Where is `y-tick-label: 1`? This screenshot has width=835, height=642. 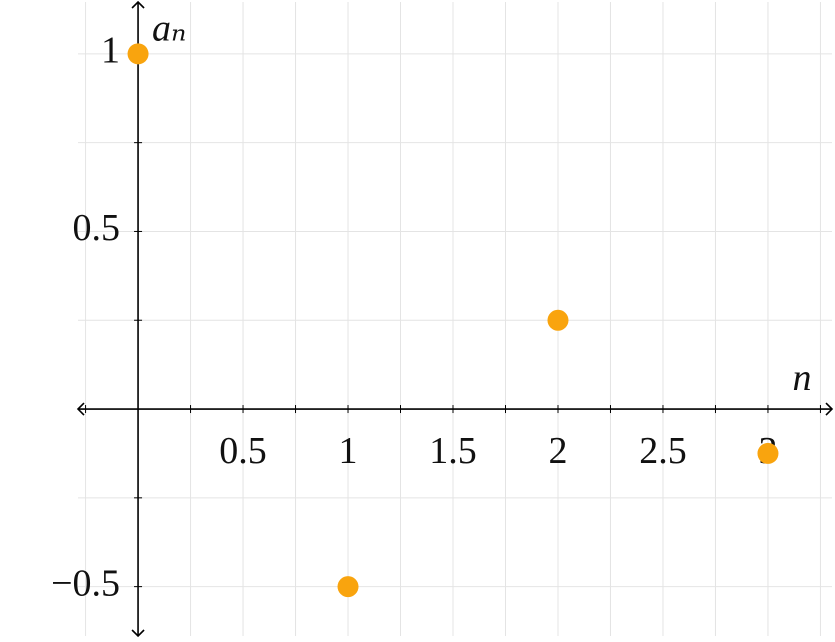
y-tick-label: 1 is located at coordinates (110, 51).